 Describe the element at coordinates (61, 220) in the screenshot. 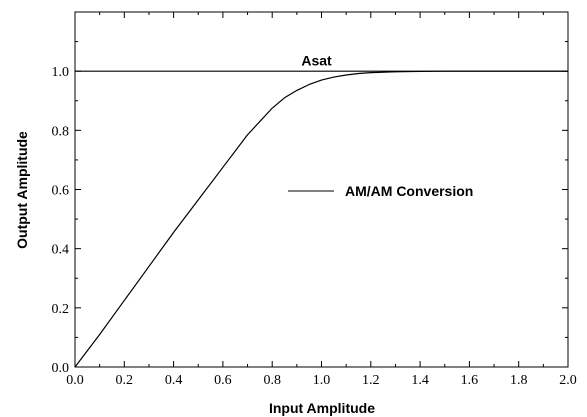

I see `y-tick-labels: 0.0 0.2 0.4 0.6 0.8 1.0` at that location.